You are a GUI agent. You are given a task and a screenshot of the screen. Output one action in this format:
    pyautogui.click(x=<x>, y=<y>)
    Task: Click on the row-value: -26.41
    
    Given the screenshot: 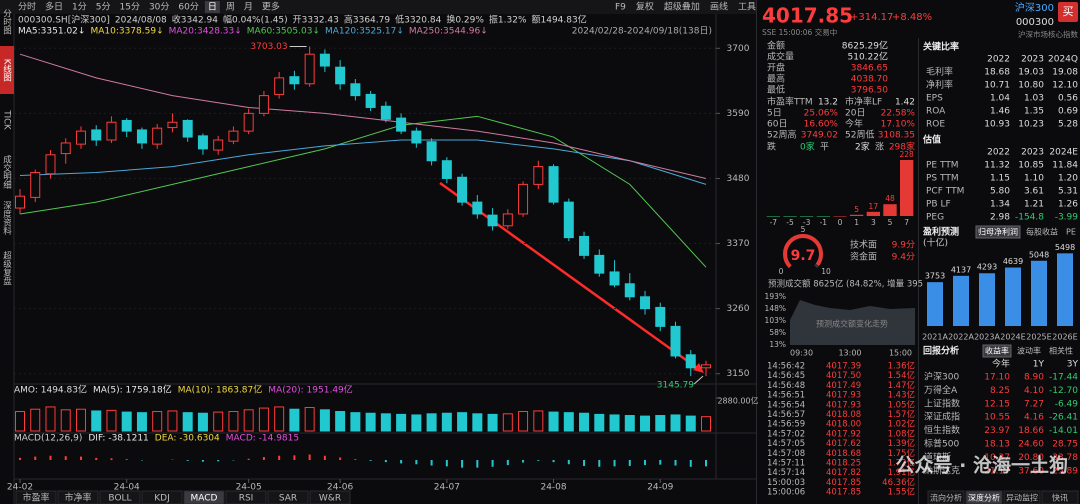 What is the action you would take?
    pyautogui.click(x=1063, y=418)
    